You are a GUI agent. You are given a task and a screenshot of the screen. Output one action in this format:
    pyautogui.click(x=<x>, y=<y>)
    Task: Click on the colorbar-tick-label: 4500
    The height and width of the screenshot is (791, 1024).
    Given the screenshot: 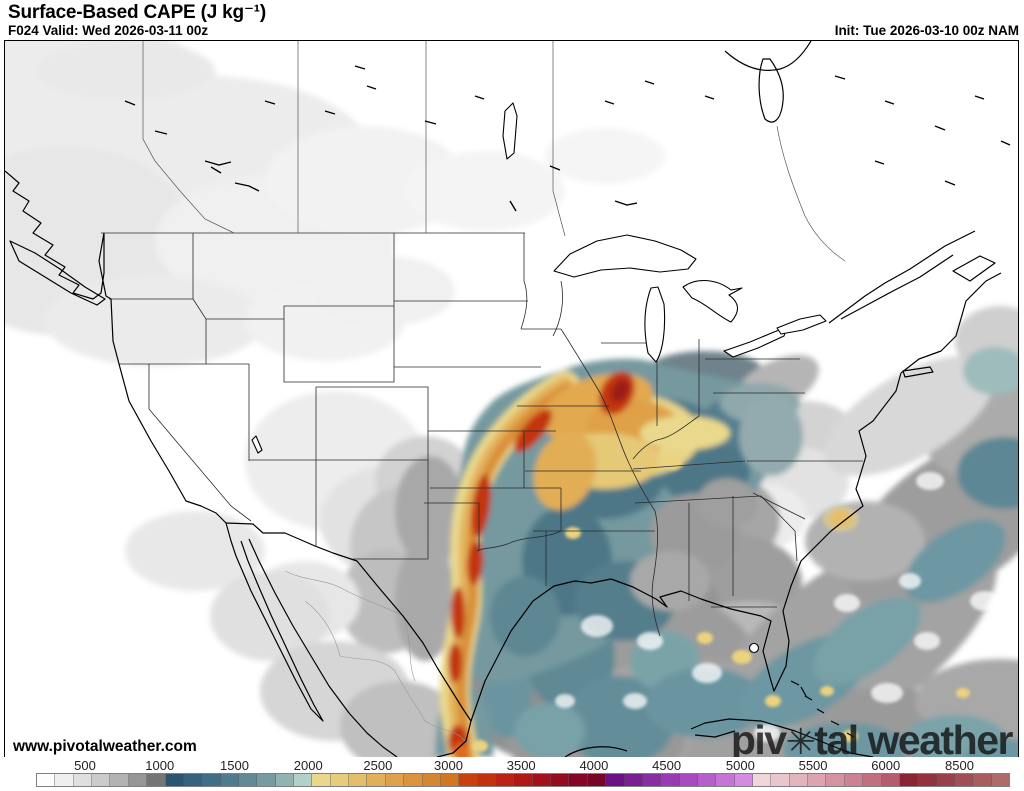 What is the action you would take?
    pyautogui.click(x=667, y=765)
    